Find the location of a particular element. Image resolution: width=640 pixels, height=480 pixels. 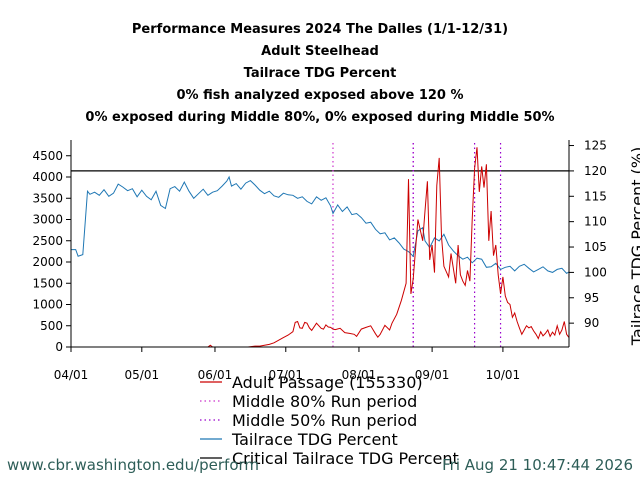

legend-label: Middle 50% Run period is located at coordinates (324, 420).